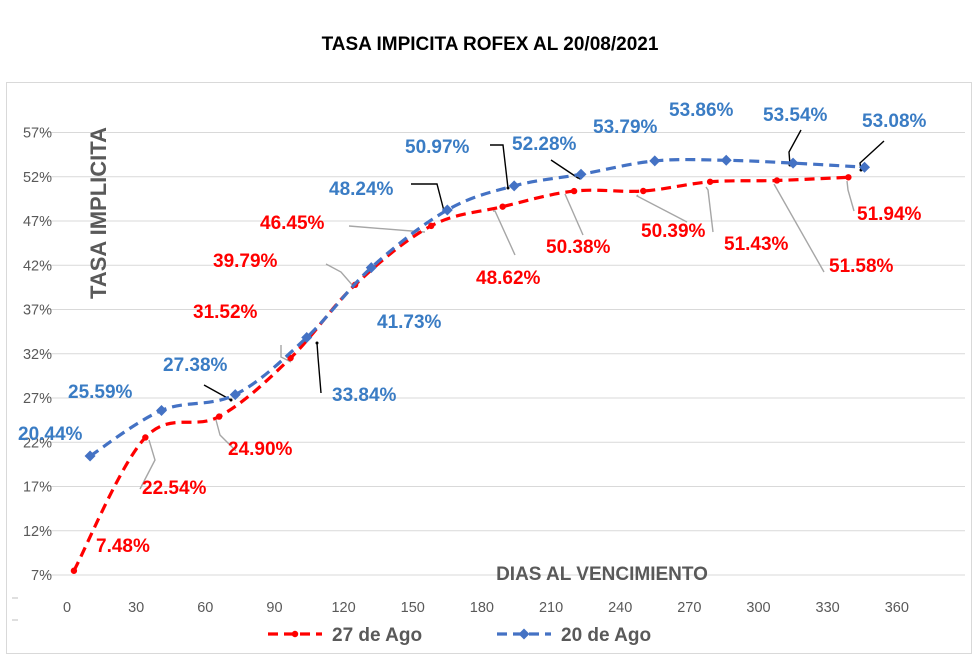  I want to click on data-label-20-de-ago: 27.38%, so click(195, 365).